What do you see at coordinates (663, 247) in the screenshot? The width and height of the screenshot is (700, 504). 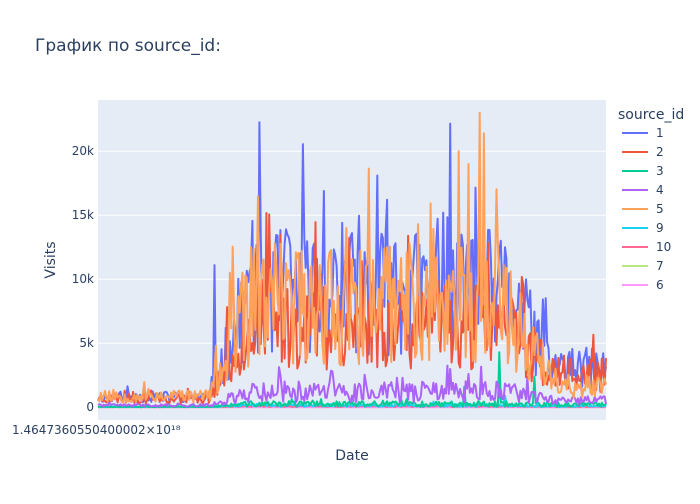 I see `legend-label: 10` at bounding box center [663, 247].